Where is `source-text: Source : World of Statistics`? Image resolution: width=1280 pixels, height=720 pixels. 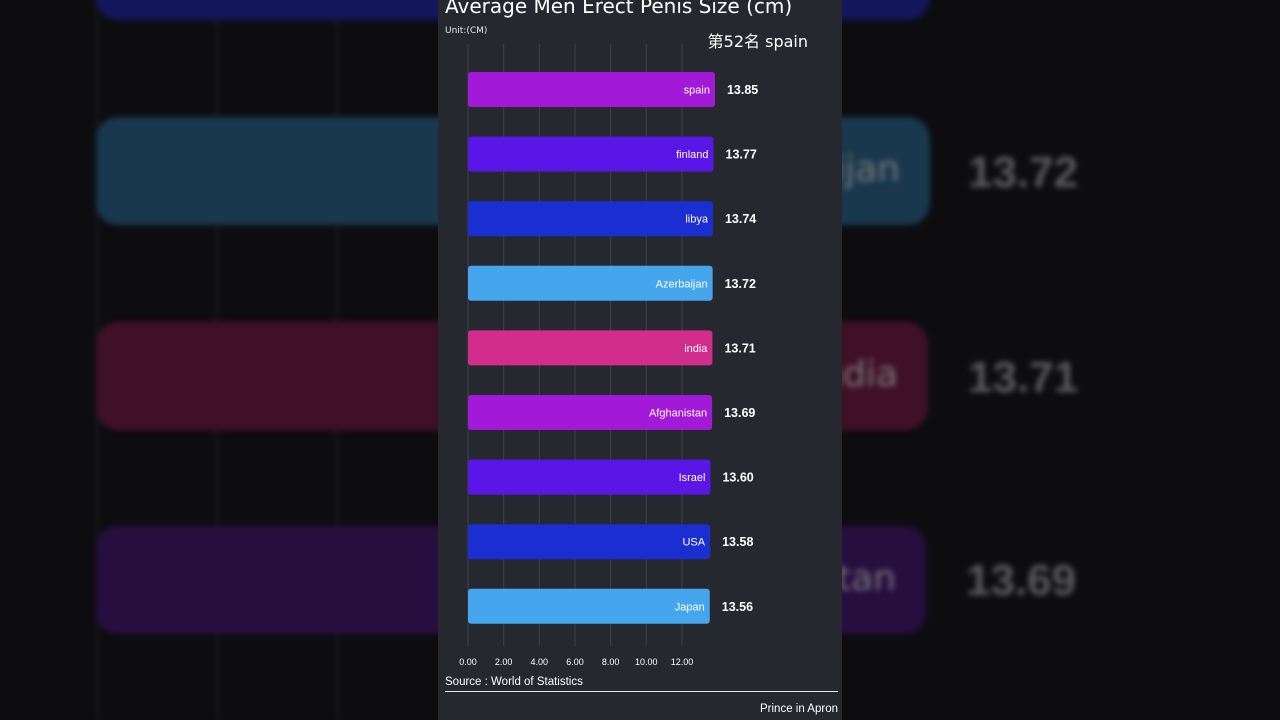
source-text: Source : World of Statistics is located at coordinates (514, 682).